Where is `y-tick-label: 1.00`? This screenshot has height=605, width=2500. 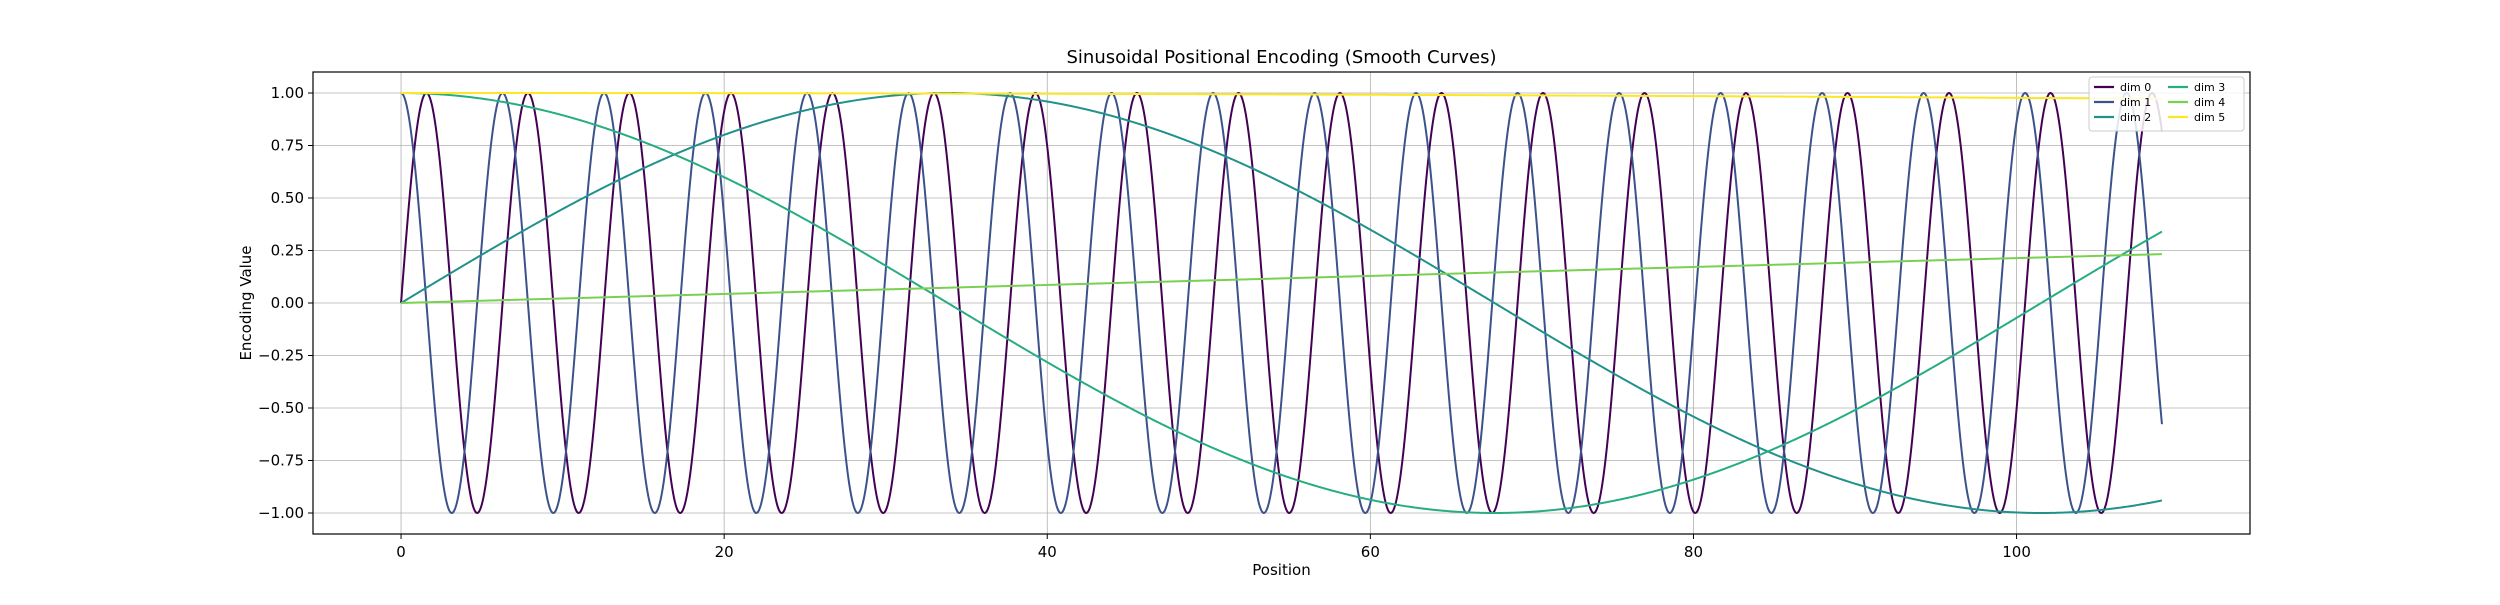 y-tick-label: 1.00 is located at coordinates (287, 93).